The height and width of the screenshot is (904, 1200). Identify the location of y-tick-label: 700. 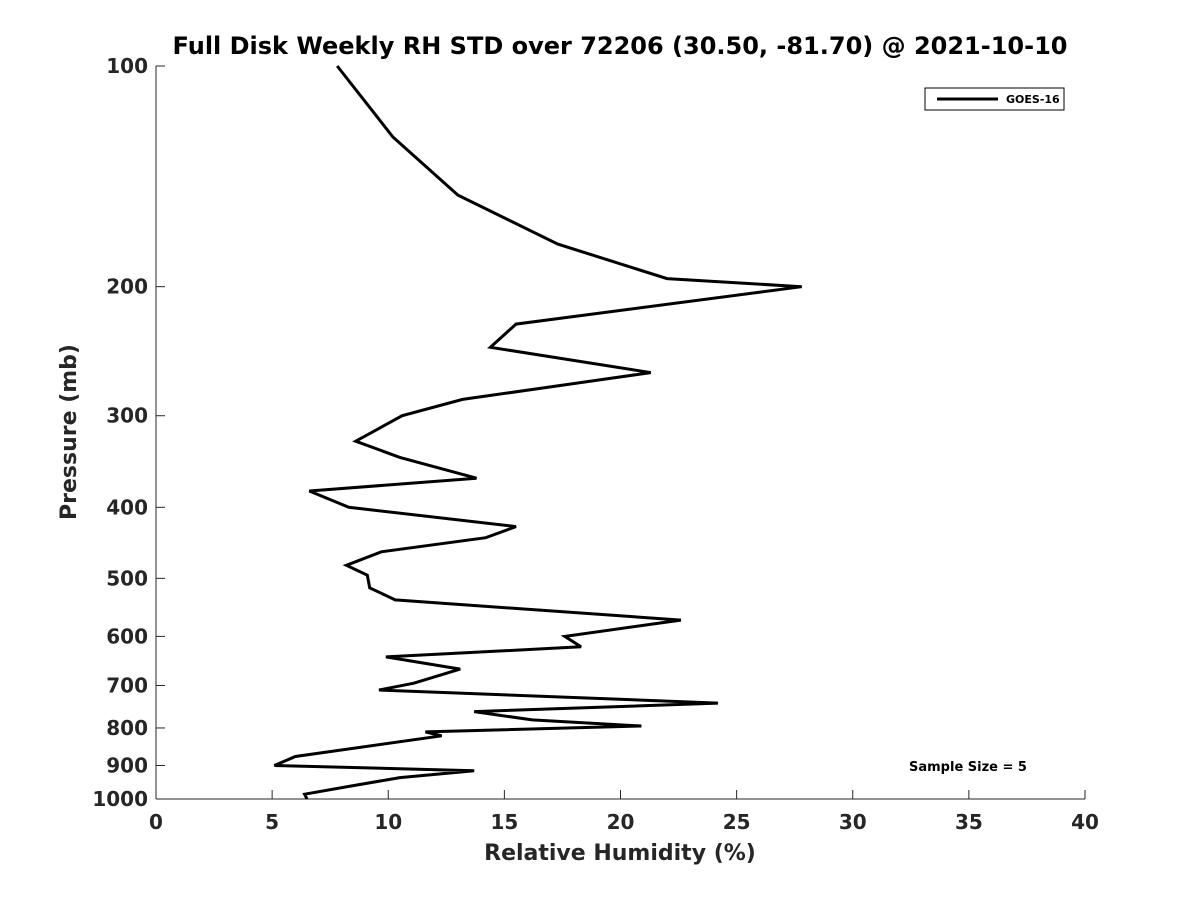
(127, 685).